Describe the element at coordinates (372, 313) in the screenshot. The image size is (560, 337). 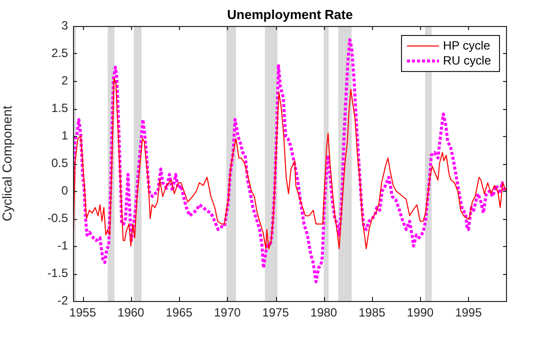
I see `x-tick-label: 1985` at that location.